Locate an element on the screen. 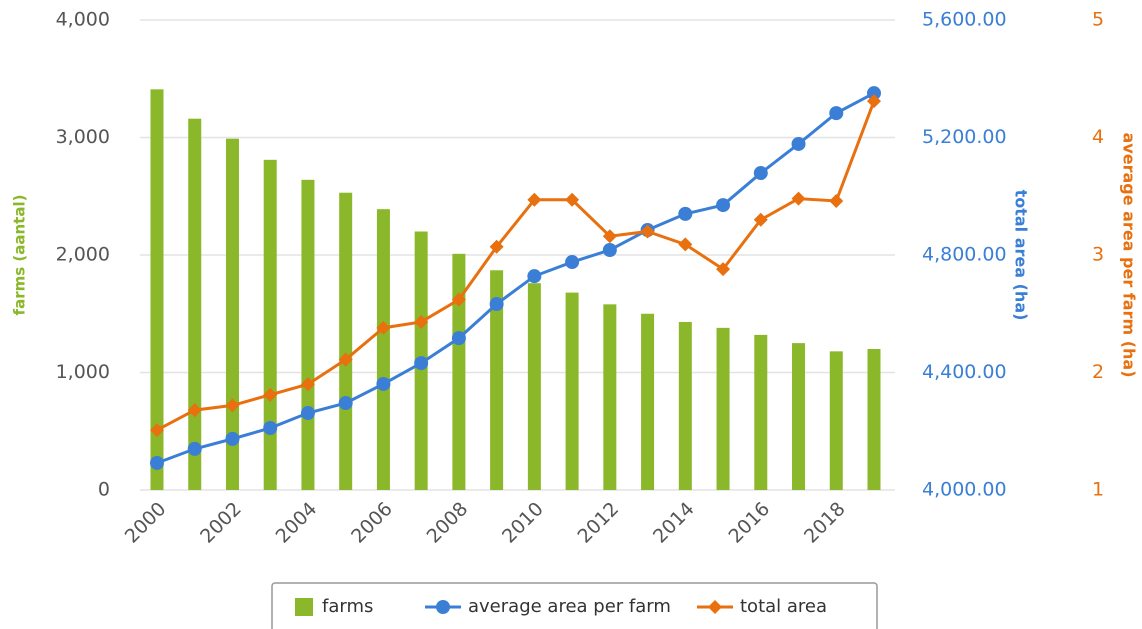 This screenshot has width=1142, height=629. y3-tick-label: 2 is located at coordinates (1098, 372).